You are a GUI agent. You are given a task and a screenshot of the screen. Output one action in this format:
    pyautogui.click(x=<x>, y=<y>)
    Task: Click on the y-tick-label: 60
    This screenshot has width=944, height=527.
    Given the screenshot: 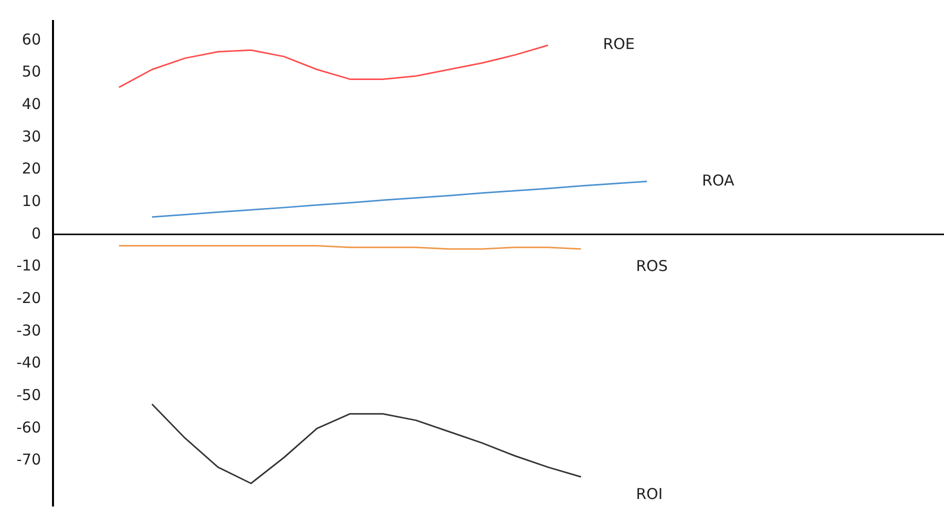 What is the action you would take?
    pyautogui.click(x=31, y=39)
    